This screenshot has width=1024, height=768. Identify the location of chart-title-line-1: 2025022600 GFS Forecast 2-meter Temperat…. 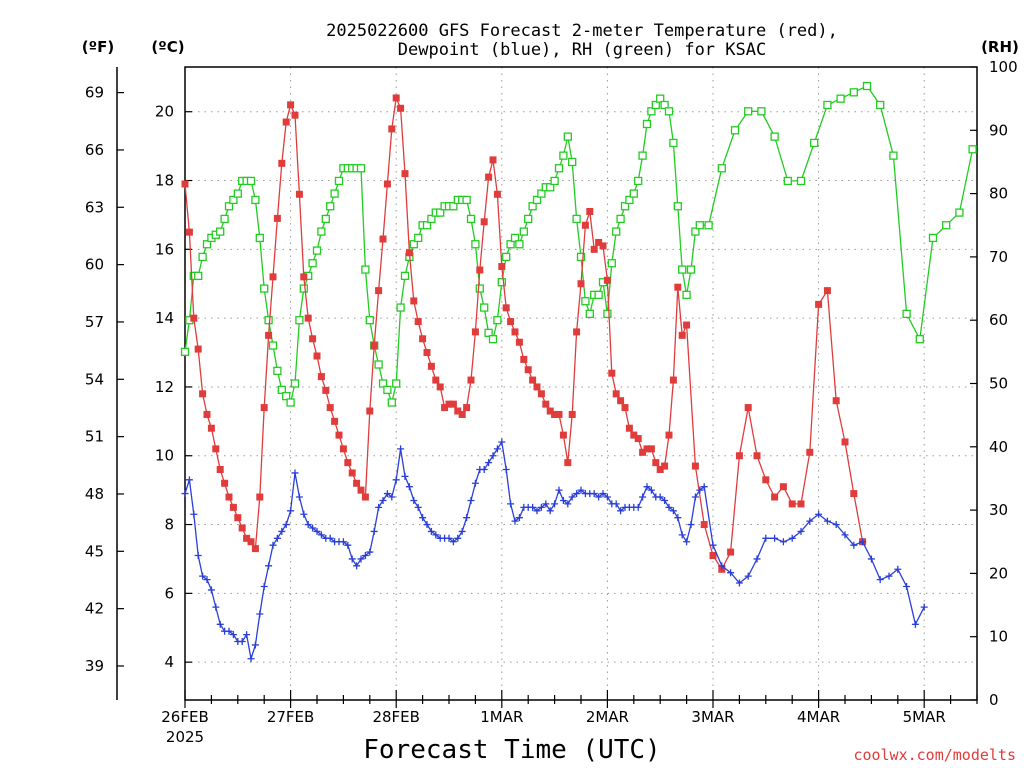
(582, 31).